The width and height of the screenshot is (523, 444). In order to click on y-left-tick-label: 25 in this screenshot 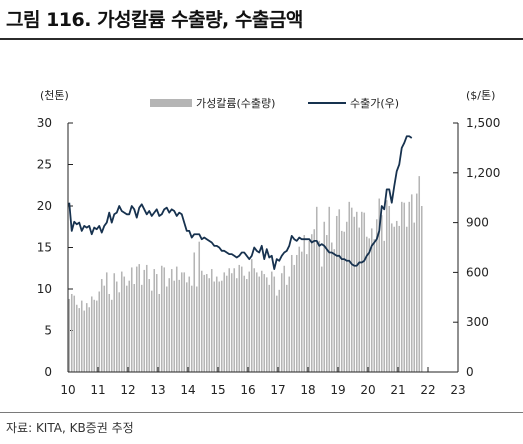, I will do `click(44, 165)`.